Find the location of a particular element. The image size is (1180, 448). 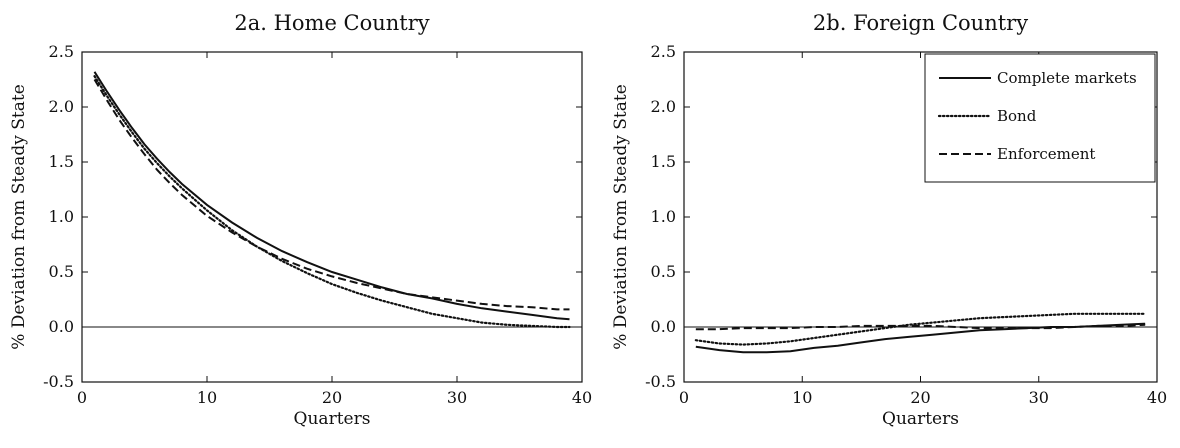

legend-label: Bond is located at coordinates (1017, 116).